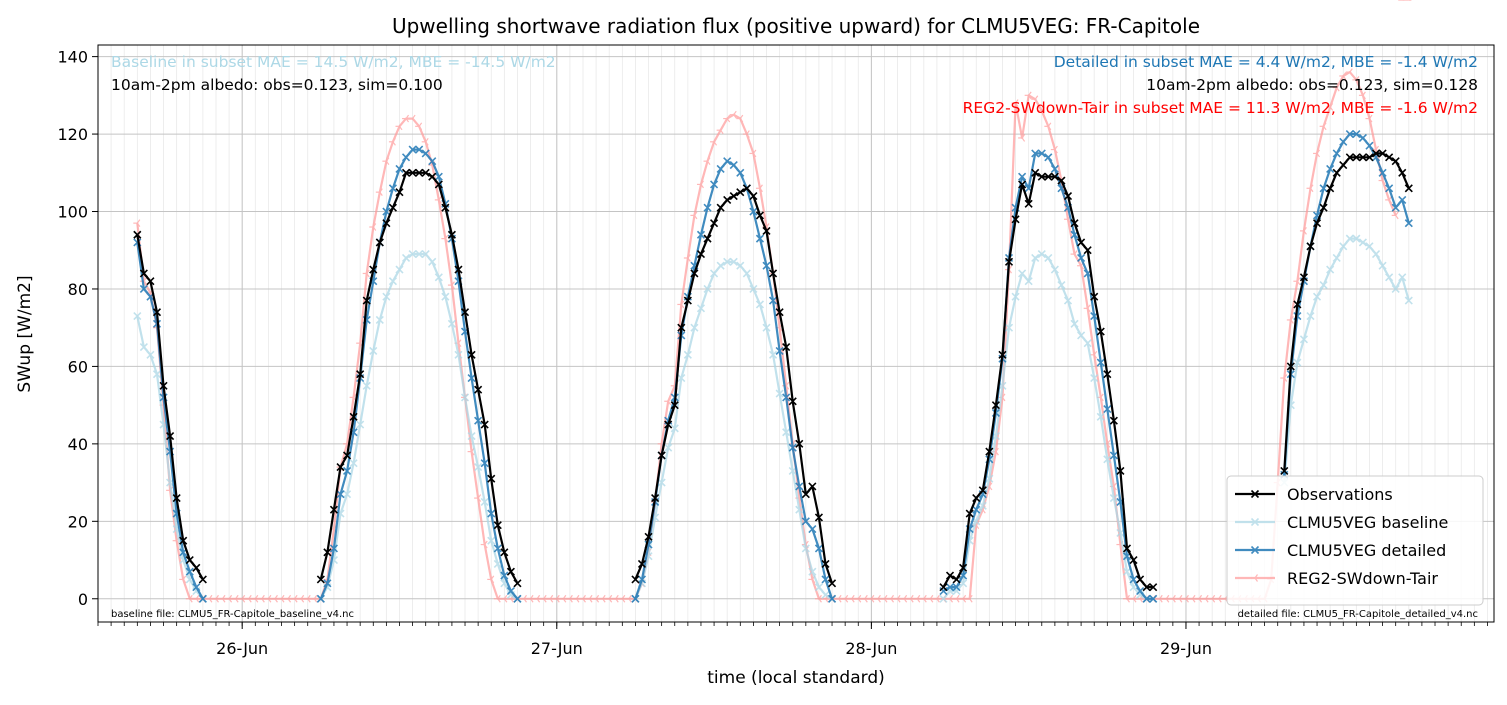  I want to click on legend-marker, so click(1255, 494).